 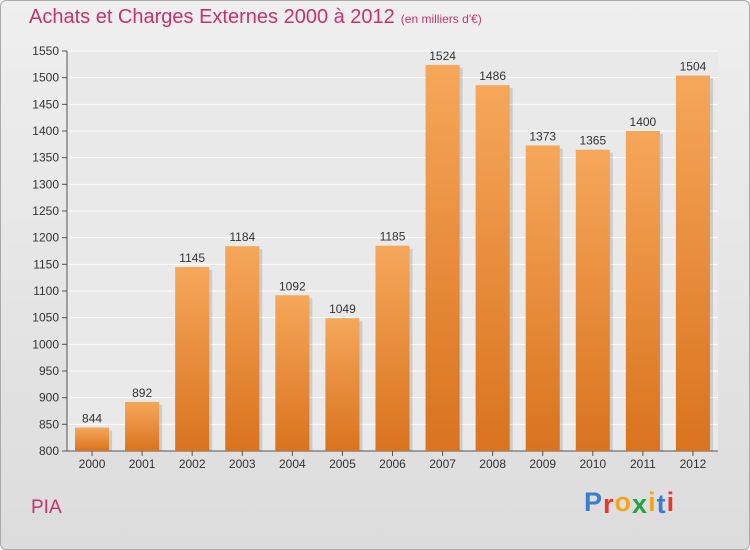 I want to click on logo-letter: t, so click(x=661, y=504).